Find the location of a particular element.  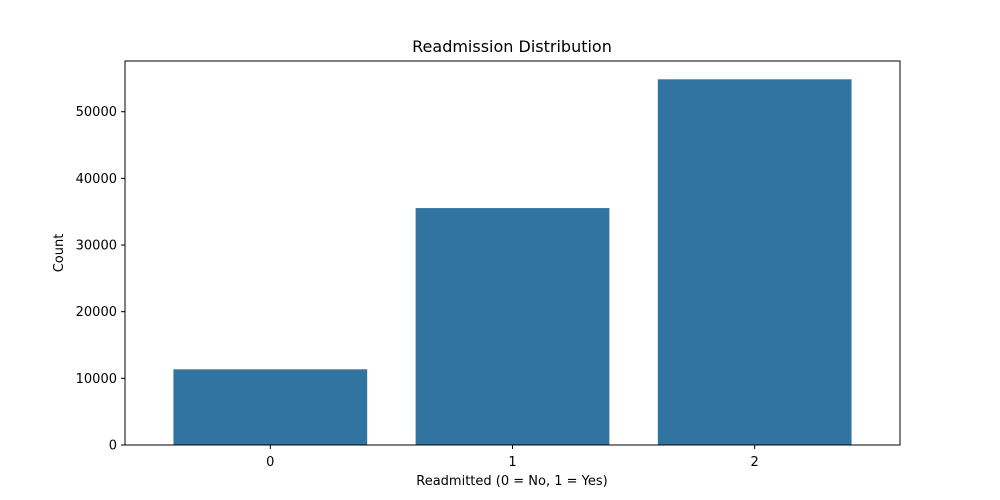

x-axis-ticks: 0 1 2 is located at coordinates (512, 457).